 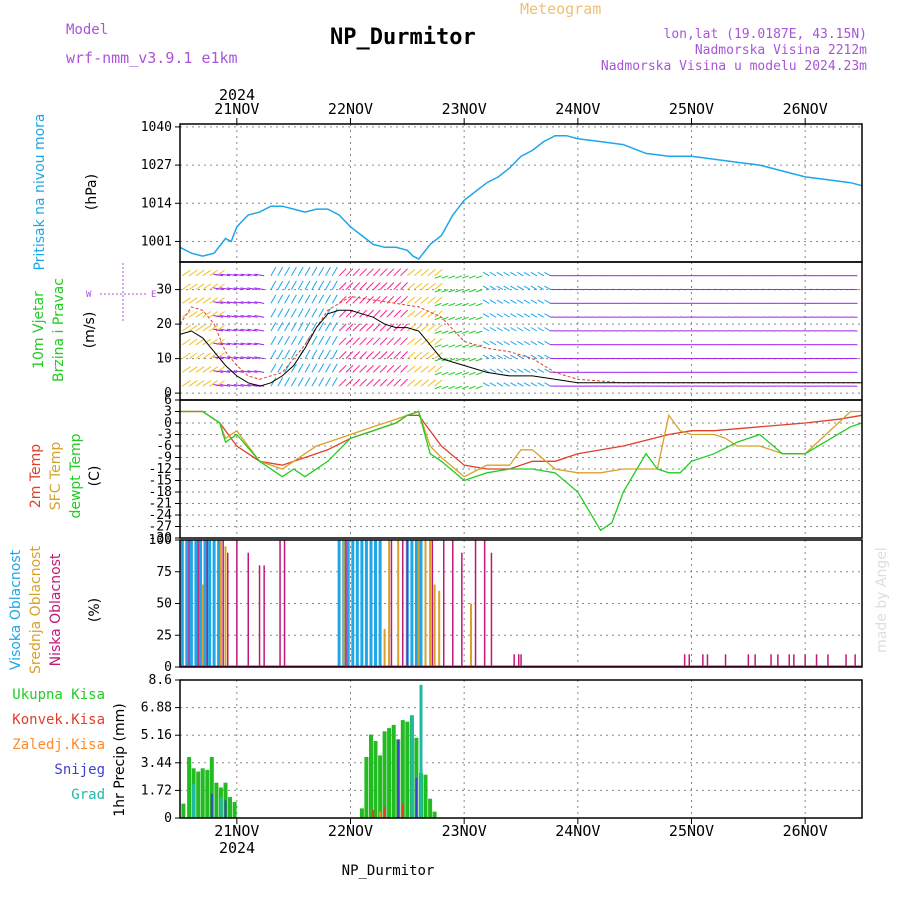 What do you see at coordinates (160, 504) in the screenshot?
I see `y-tick-label: -21` at bounding box center [160, 504].